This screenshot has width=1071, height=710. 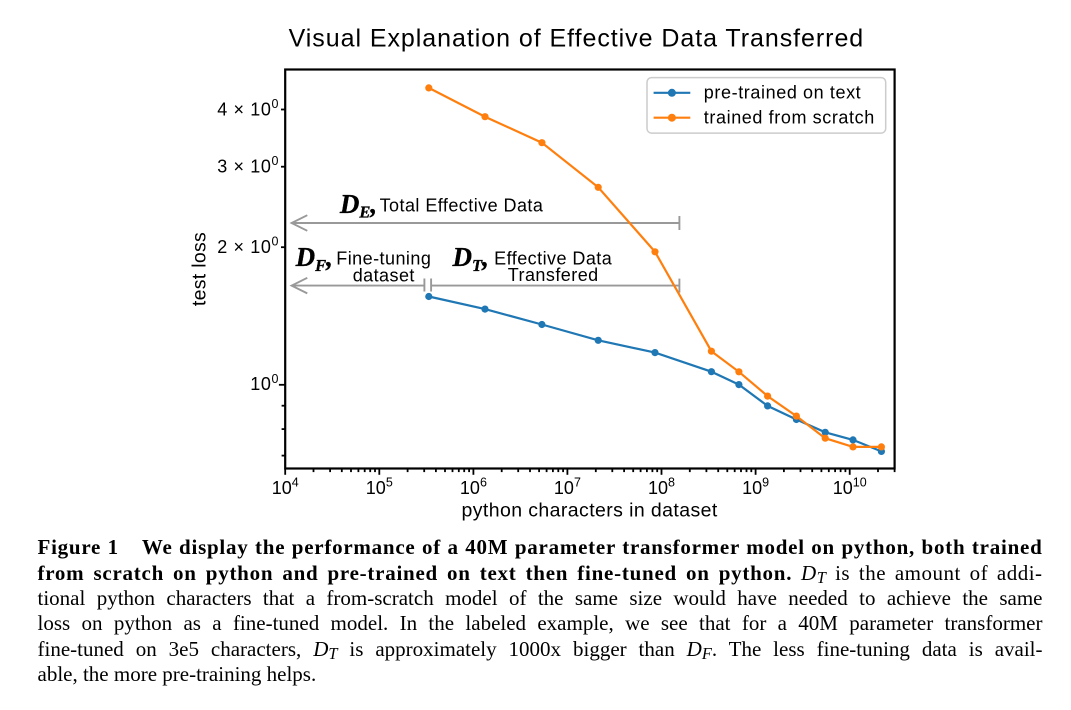 What do you see at coordinates (248, 108) in the screenshot?
I see `svg-text: 4 × 100` at bounding box center [248, 108].